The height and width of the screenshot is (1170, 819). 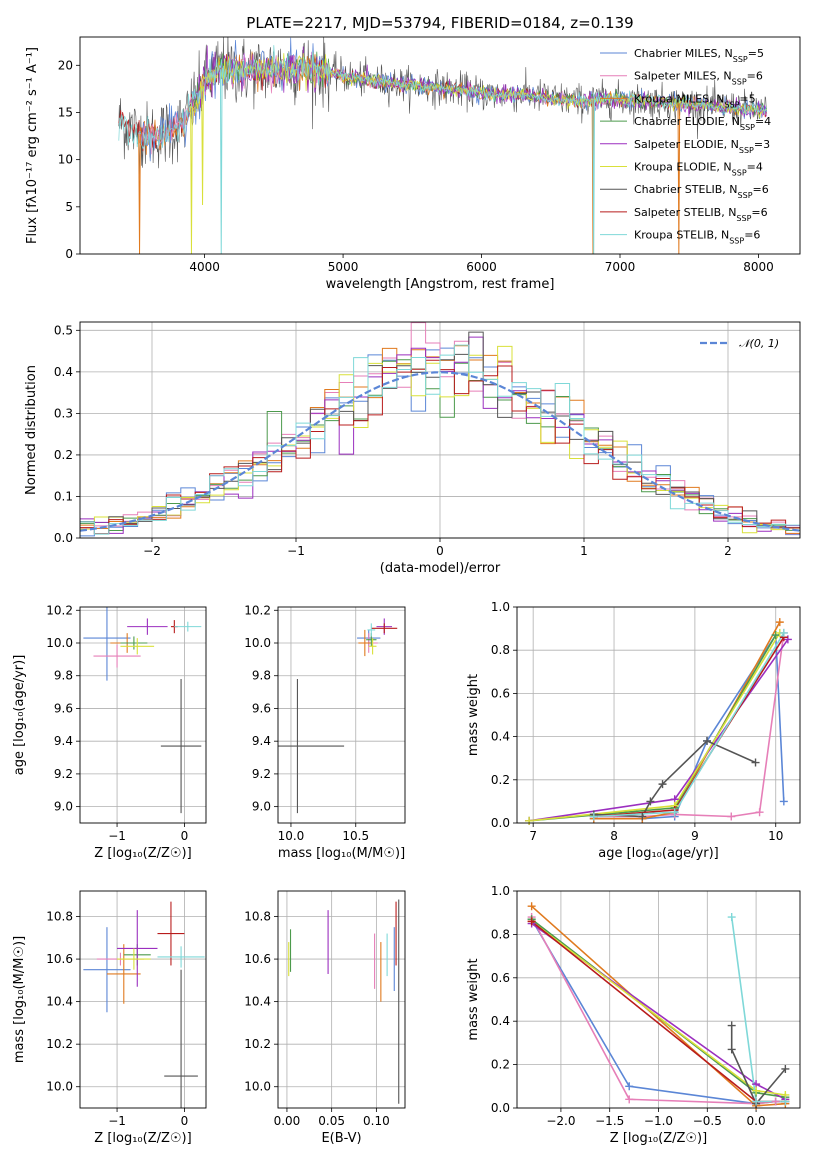 What do you see at coordinates (500, 1065) in the screenshot?
I see `y-tick-label: 0.2` at bounding box center [500, 1065].